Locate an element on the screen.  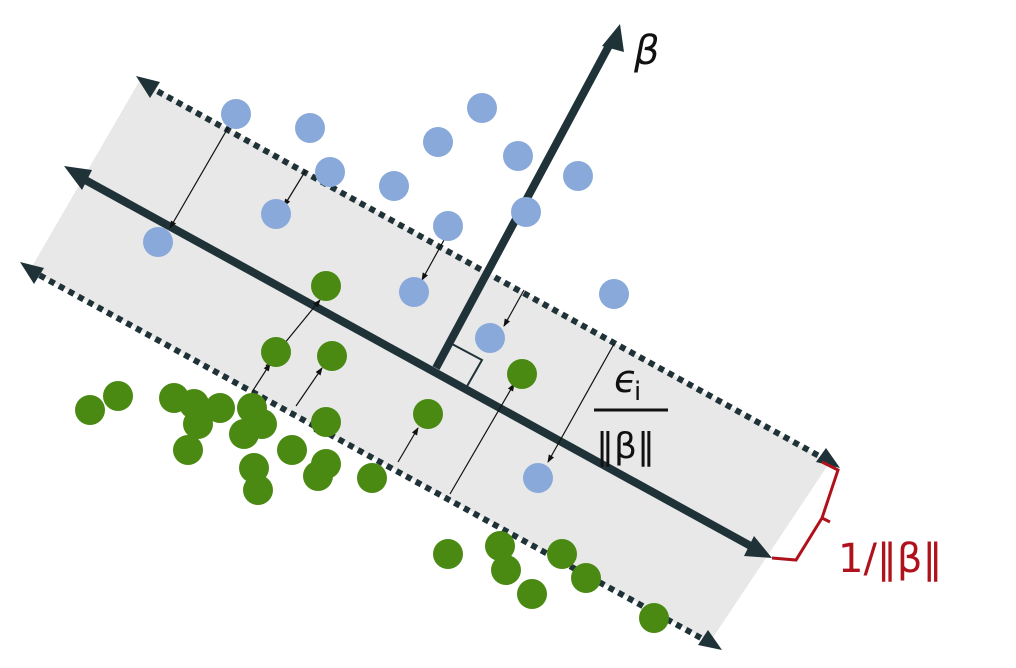
right-angle-marker is located at coordinates (467, 366).